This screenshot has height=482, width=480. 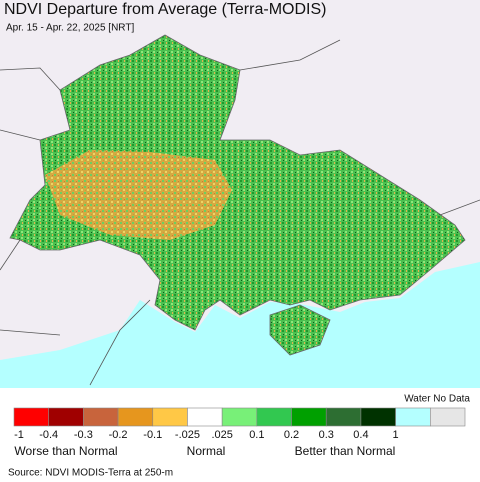 I want to click on legend-caption: Better than Normal, so click(x=345, y=451).